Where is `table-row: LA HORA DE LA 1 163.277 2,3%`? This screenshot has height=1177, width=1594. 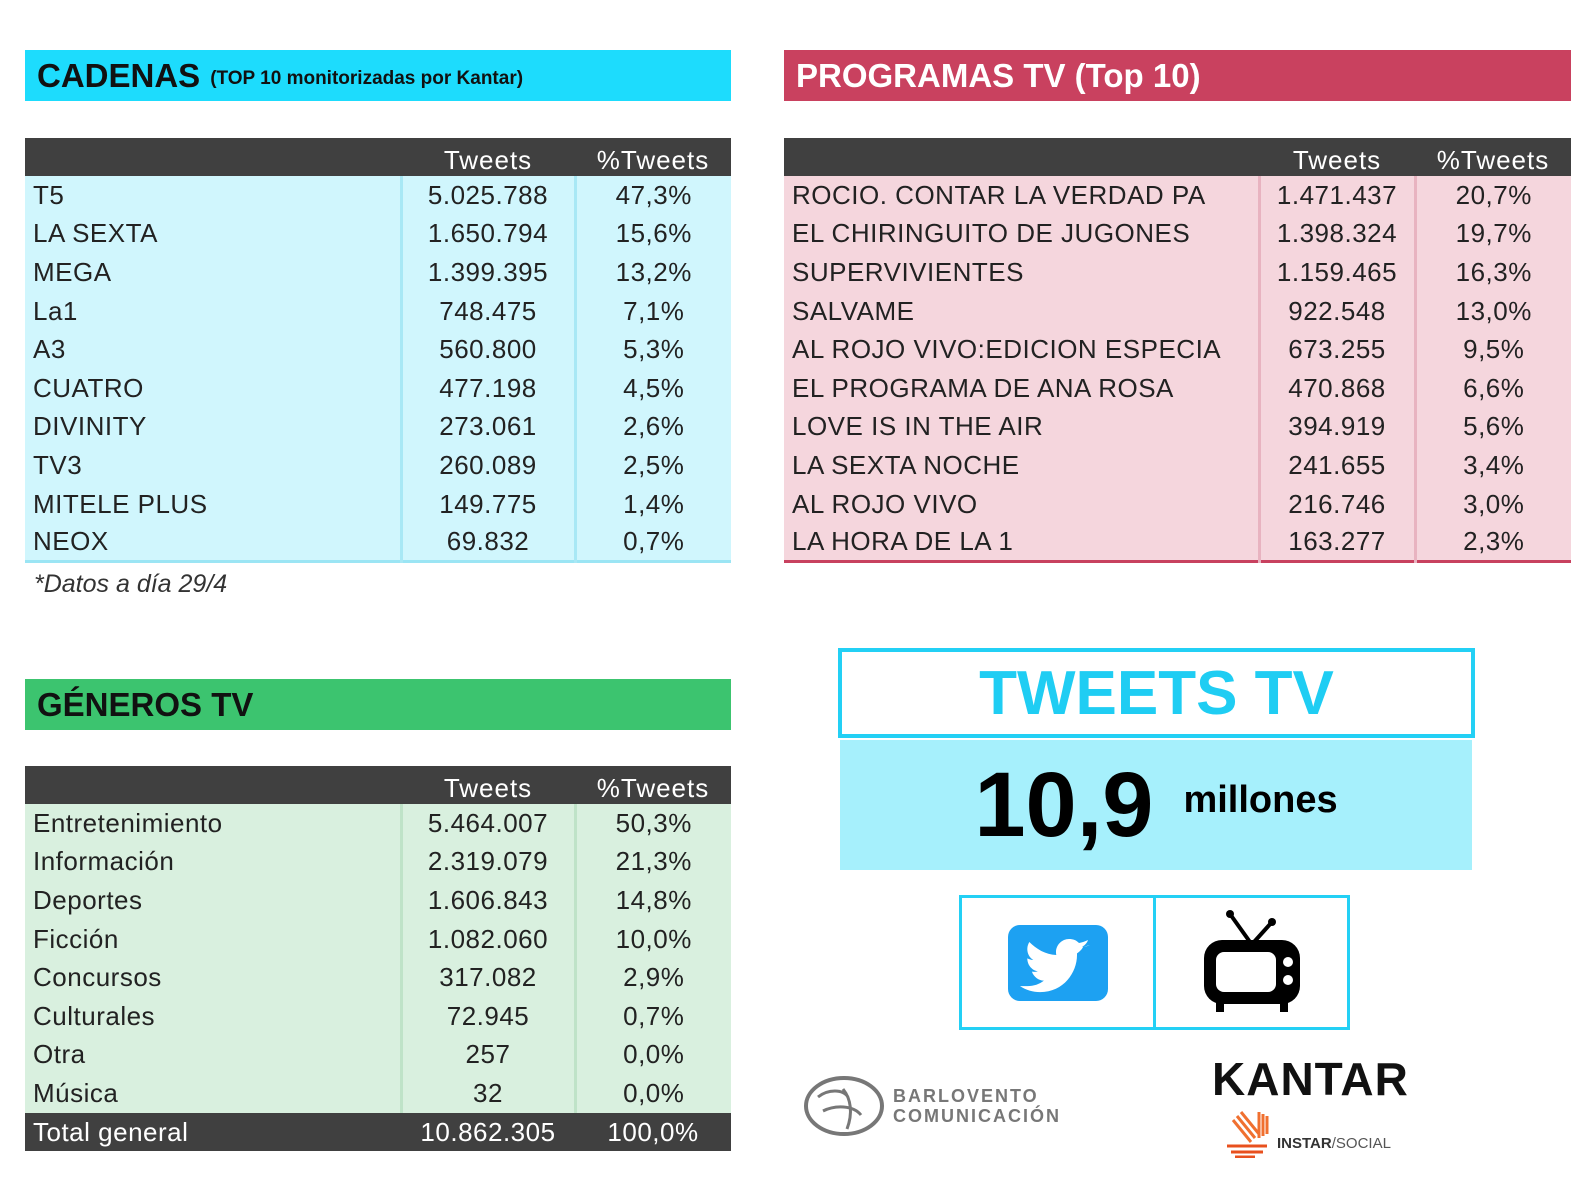
table-row: LA HORA DE LA 1 163.277 2,3% is located at coordinates (1177, 542).